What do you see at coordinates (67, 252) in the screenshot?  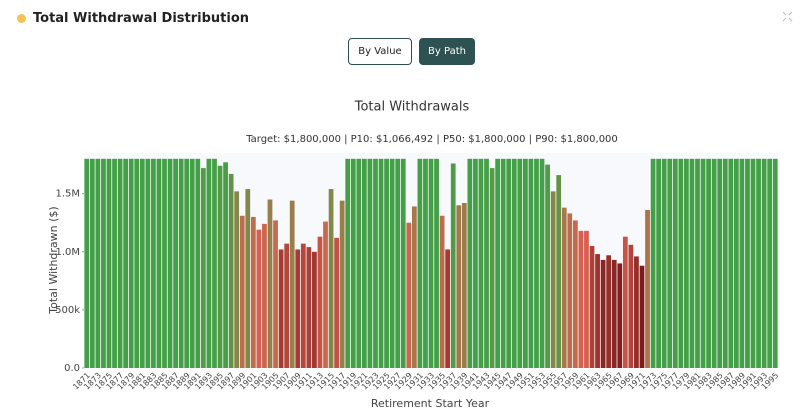 I see `y-tick-label: 1.0M` at bounding box center [67, 252].